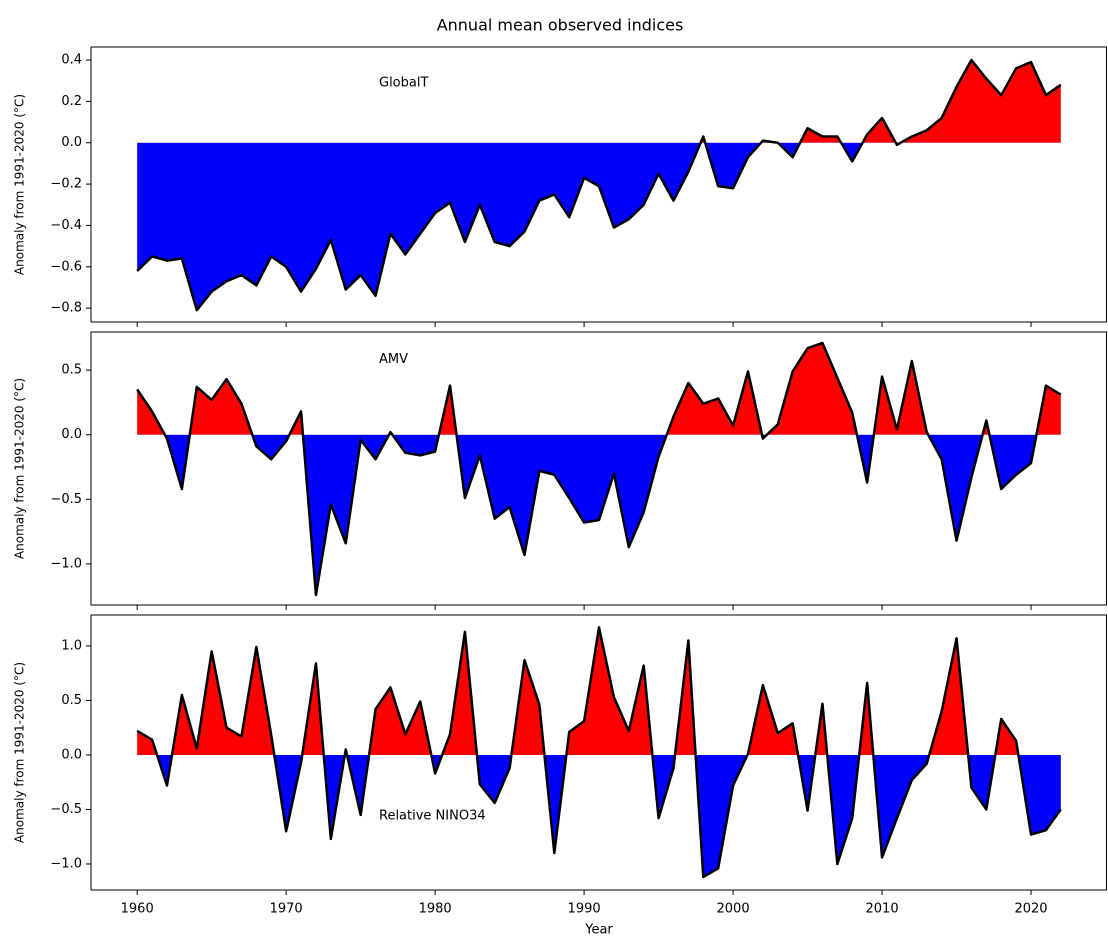 The width and height of the screenshot is (1108, 938). What do you see at coordinates (1030, 909) in the screenshot?
I see `x-tick-label: 2020` at bounding box center [1030, 909].